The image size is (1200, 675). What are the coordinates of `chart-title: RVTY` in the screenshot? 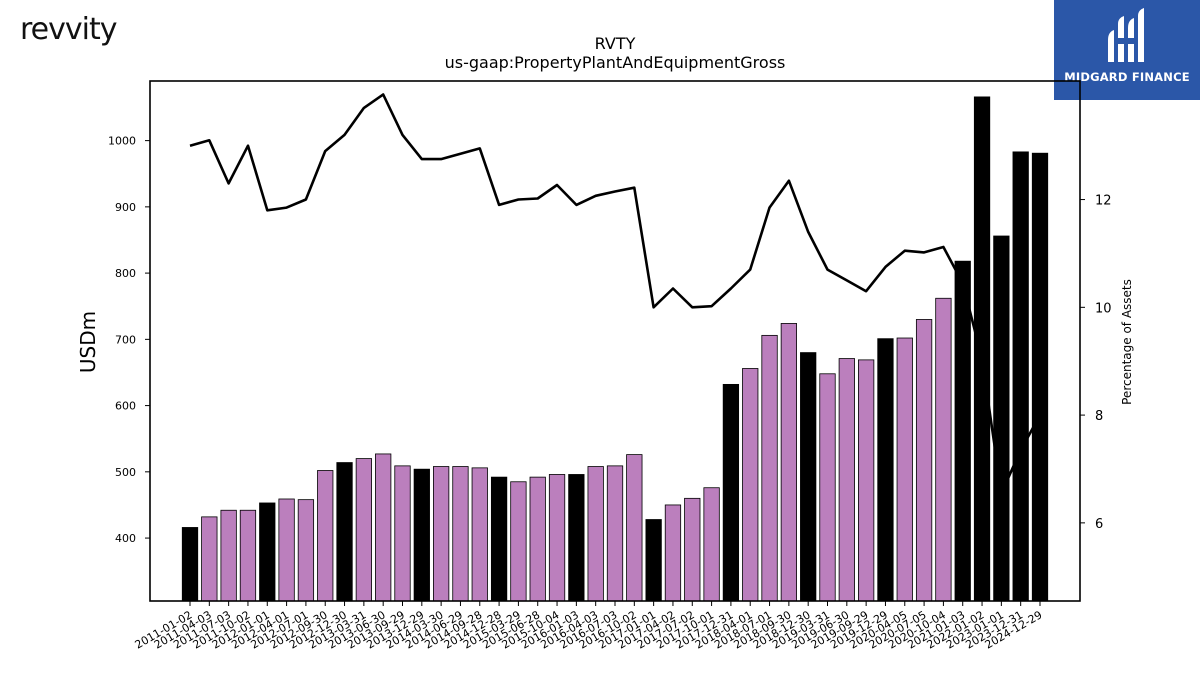 It's located at (615, 43).